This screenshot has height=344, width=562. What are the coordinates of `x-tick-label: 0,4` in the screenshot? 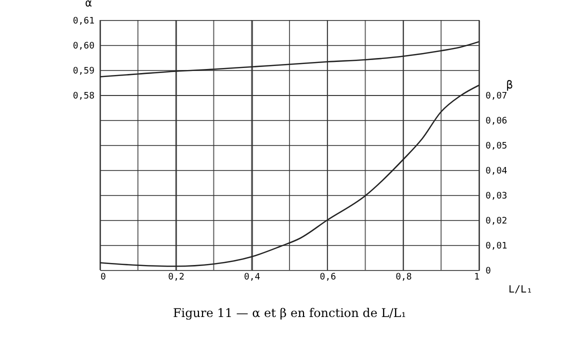 It's located at (252, 277).